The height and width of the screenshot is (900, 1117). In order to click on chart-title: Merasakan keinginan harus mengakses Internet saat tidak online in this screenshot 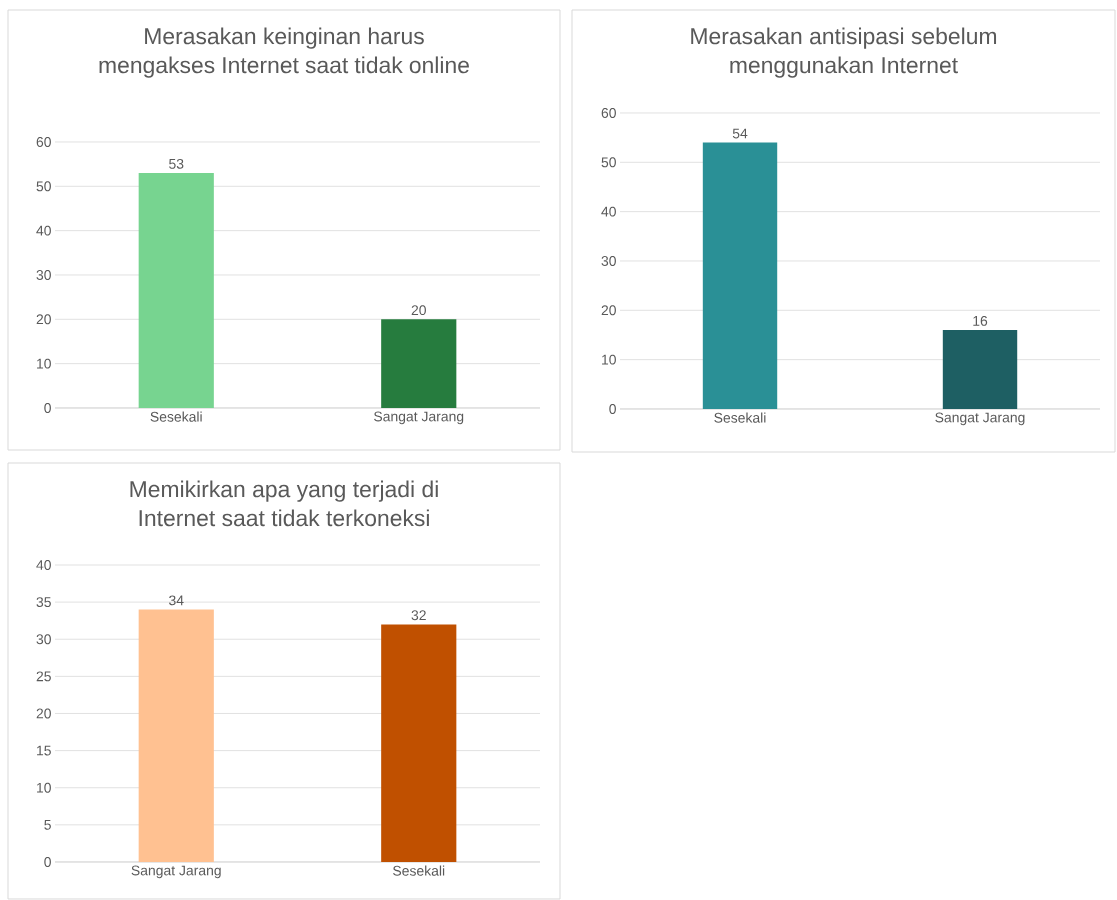, I will do `click(284, 52)`.